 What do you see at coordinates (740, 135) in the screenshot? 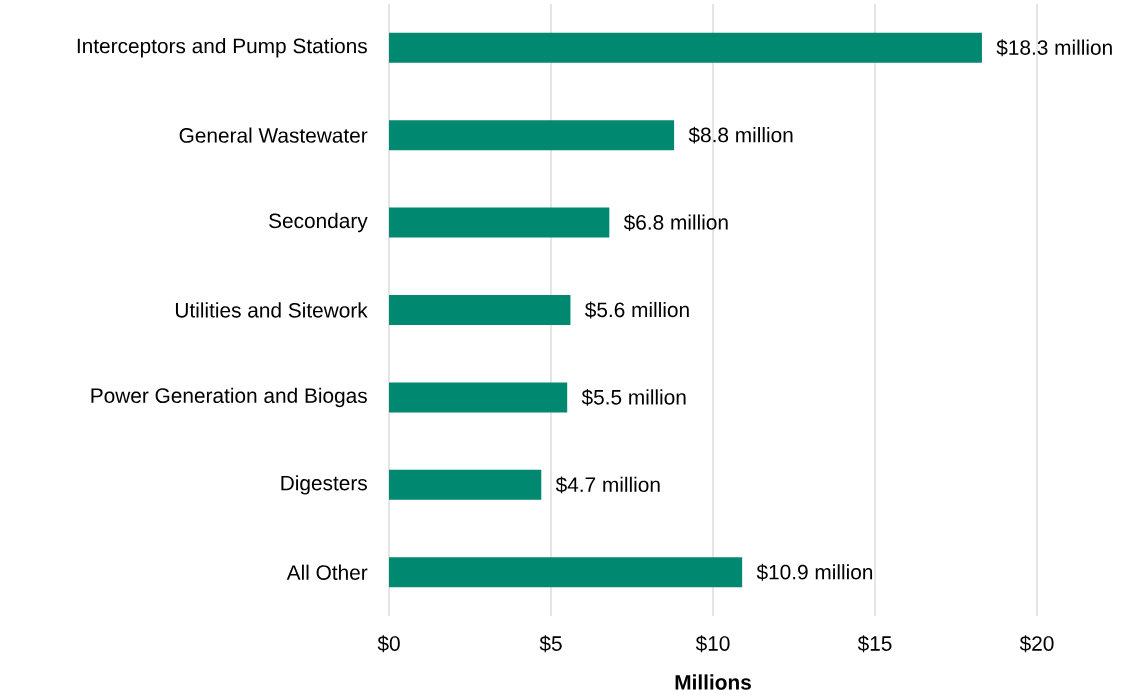
I see `data-label: $8.8 million` at bounding box center [740, 135].